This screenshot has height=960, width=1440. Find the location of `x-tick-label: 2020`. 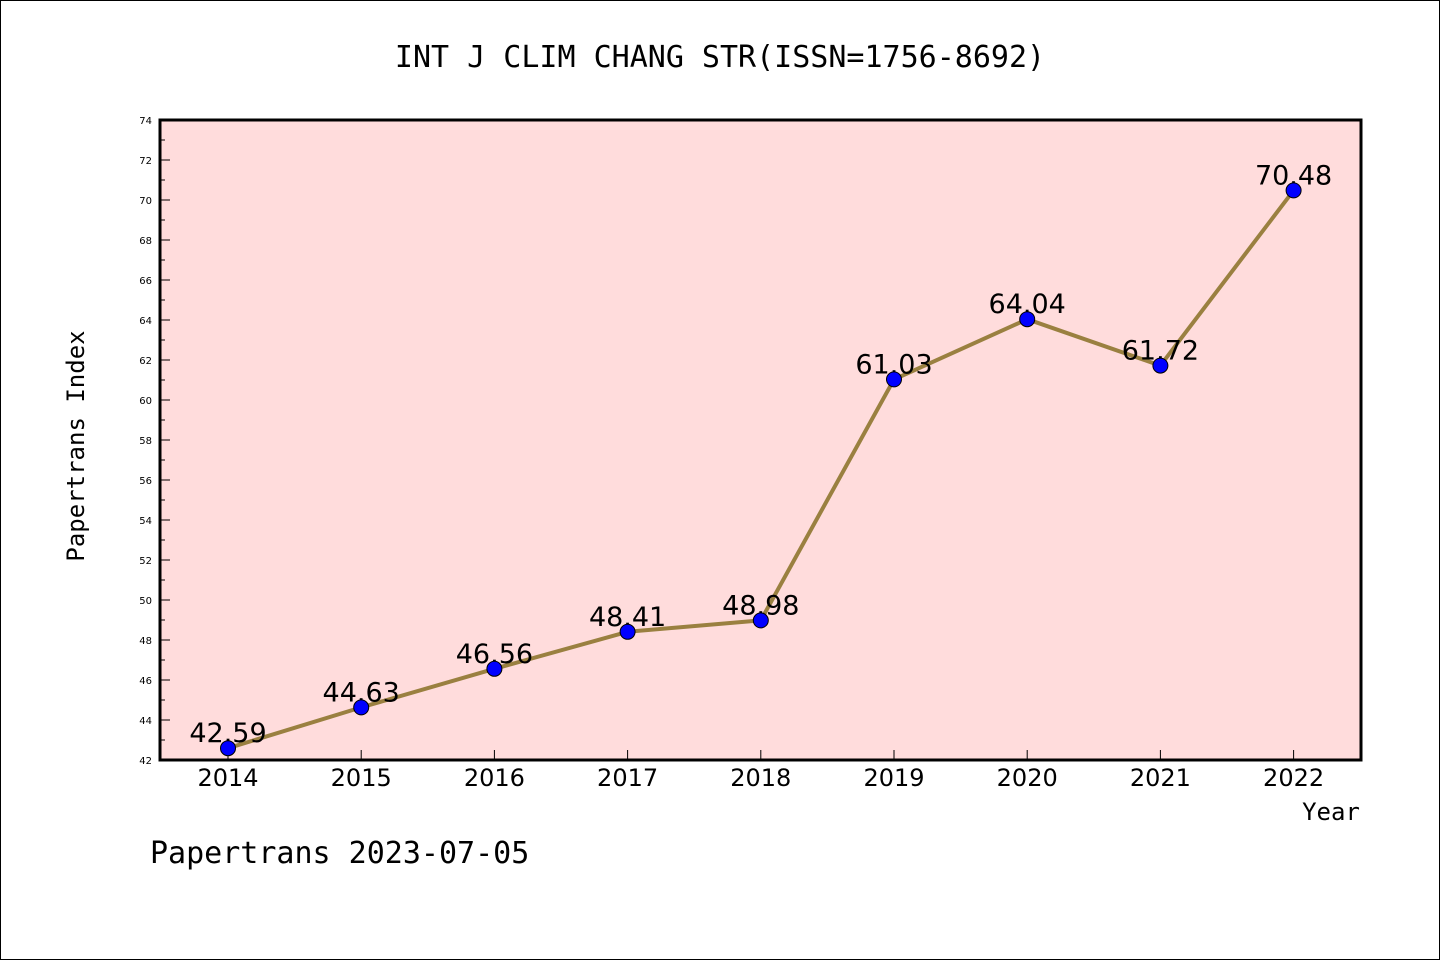

x-tick-label: 2020 is located at coordinates (1027, 778).